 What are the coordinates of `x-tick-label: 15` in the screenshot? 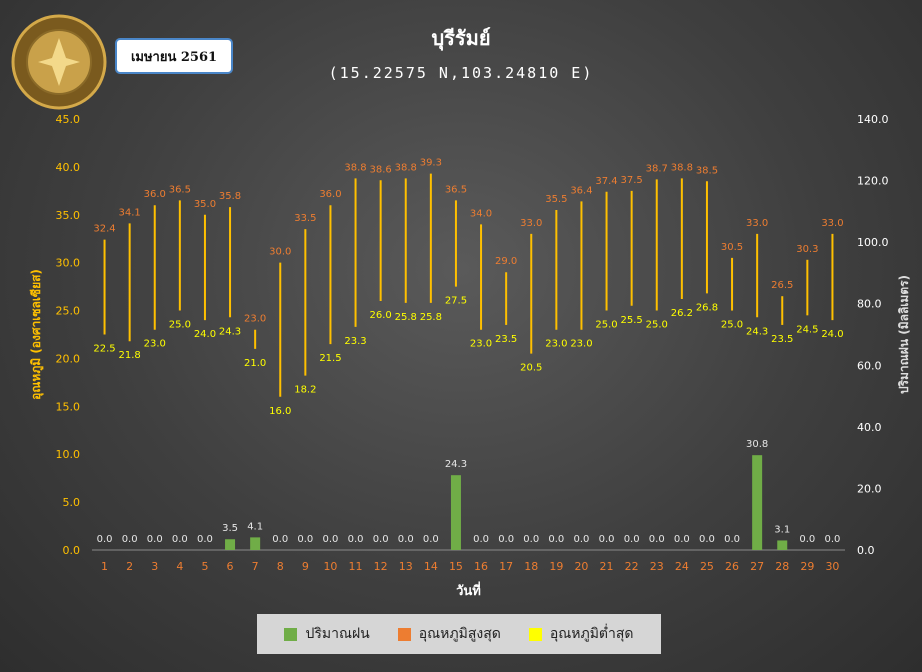 It's located at (456, 566).